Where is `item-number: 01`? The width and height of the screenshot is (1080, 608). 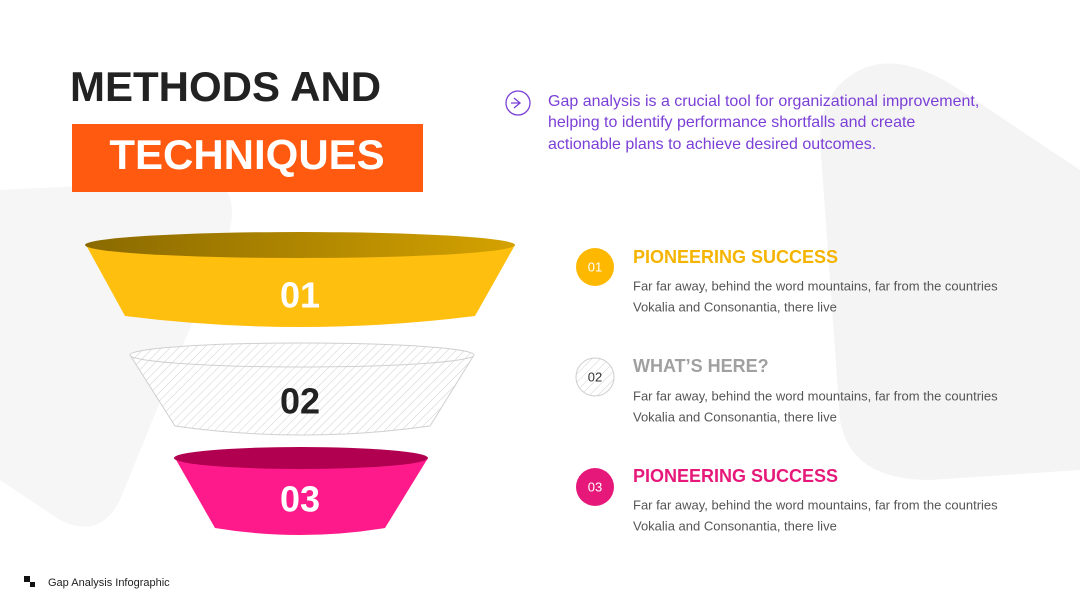 item-number: 01 is located at coordinates (595, 266).